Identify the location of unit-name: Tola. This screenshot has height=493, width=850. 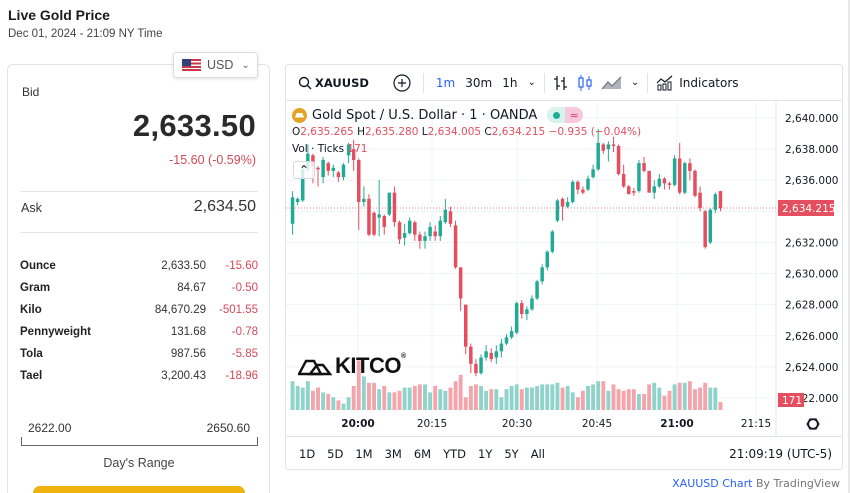
(31, 354).